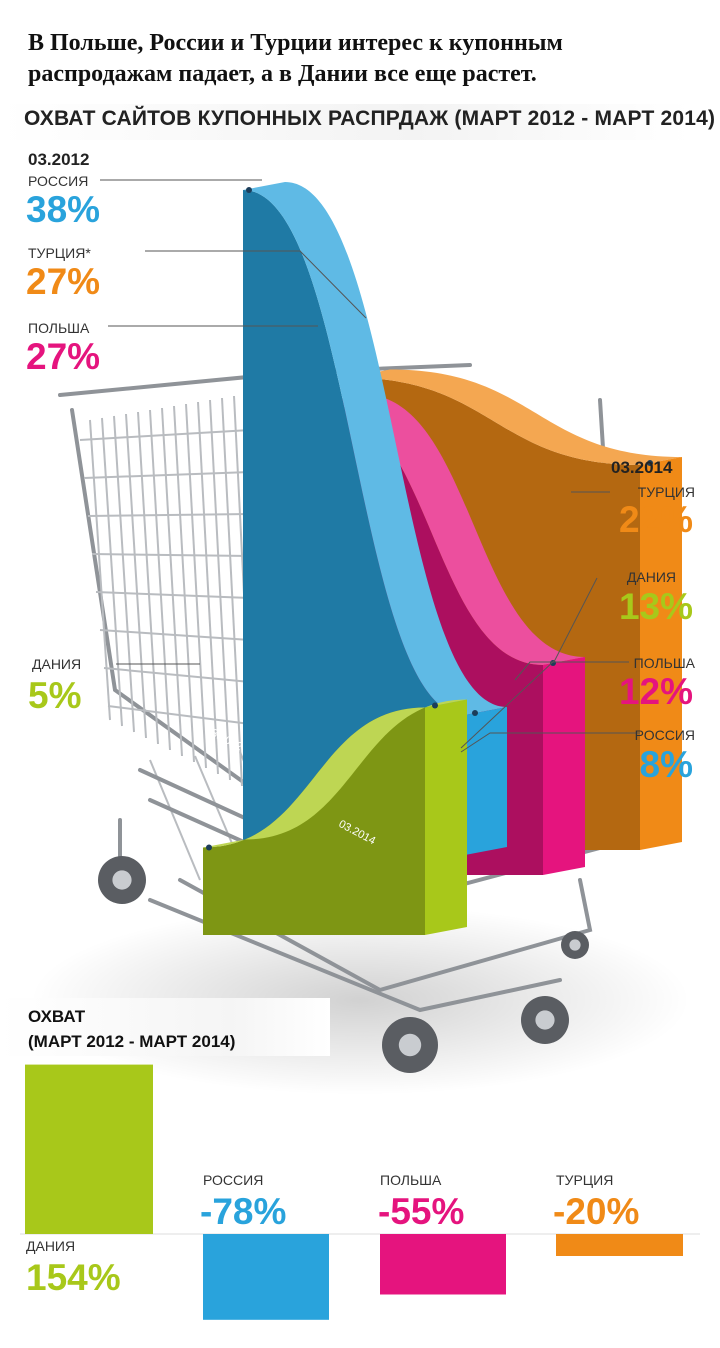 This screenshot has width=720, height=1348. Describe the element at coordinates (664, 735) in the screenshot. I see `end-label-russia: РОССИЯ` at that location.